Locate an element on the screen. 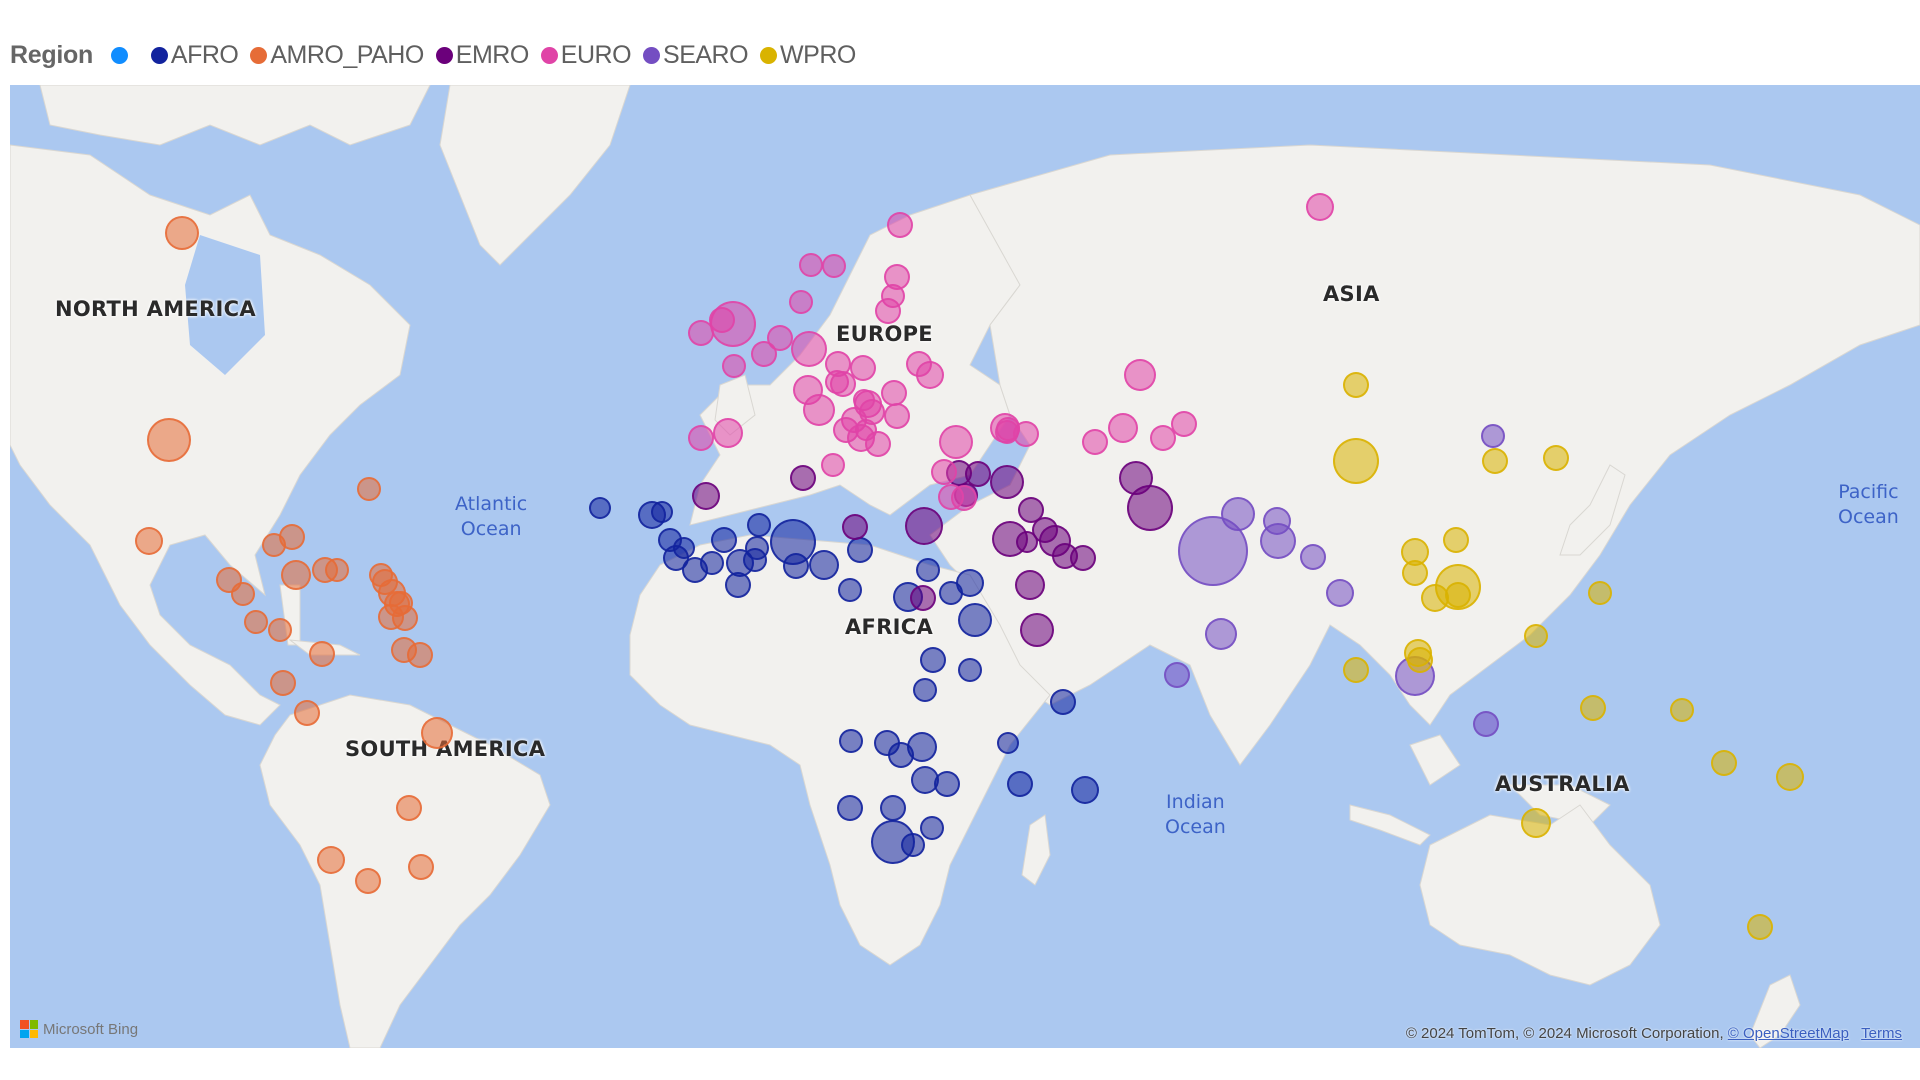  legend-item-emro: EMRO is located at coordinates (482, 55).